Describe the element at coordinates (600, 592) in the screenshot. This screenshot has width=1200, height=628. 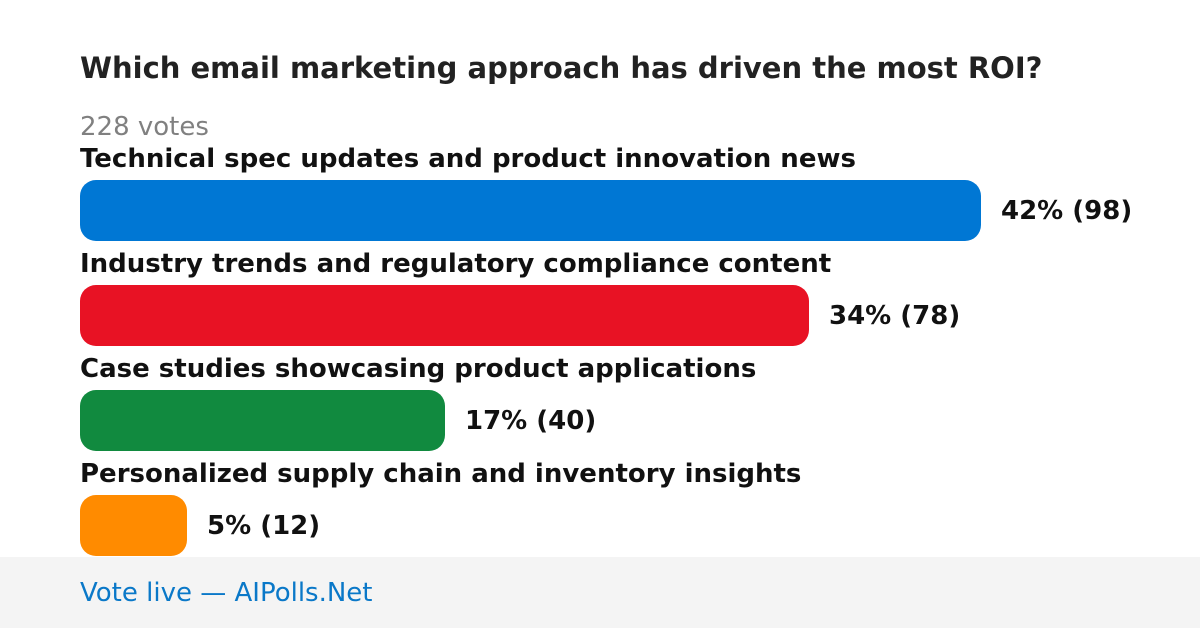
I see `footer-bar: Vote live — AIPolls.Net` at that location.